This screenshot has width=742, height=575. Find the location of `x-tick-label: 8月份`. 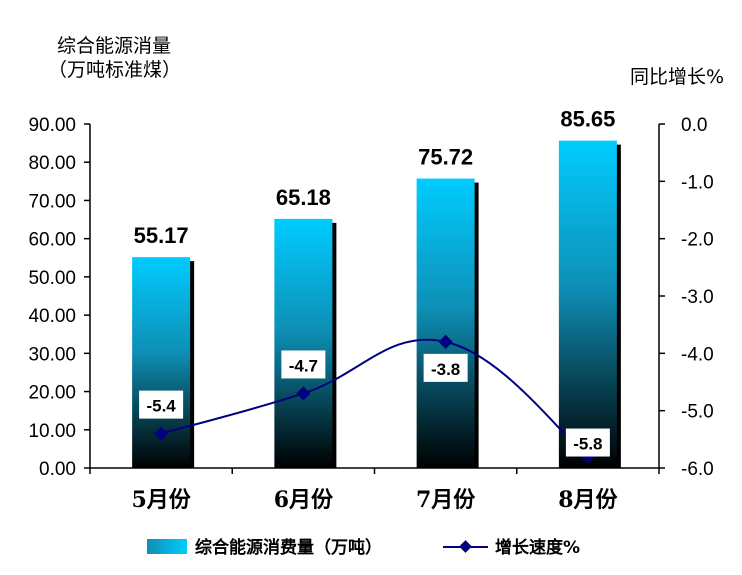

x-tick-label: 8月份 is located at coordinates (588, 500).